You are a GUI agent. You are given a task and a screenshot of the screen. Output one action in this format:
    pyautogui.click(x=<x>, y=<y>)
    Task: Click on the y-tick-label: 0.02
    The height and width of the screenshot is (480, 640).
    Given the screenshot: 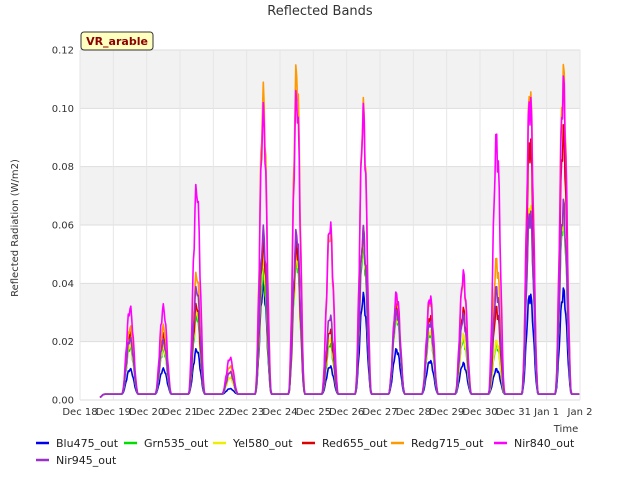 What is the action you would take?
    pyautogui.click(x=63, y=342)
    